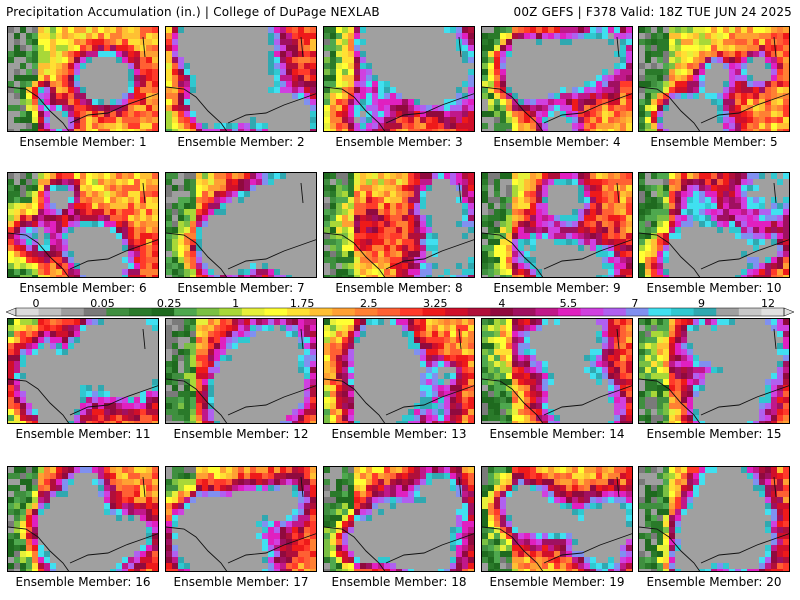  I want to click on colorbar-tick-label: 4, so click(502, 303).